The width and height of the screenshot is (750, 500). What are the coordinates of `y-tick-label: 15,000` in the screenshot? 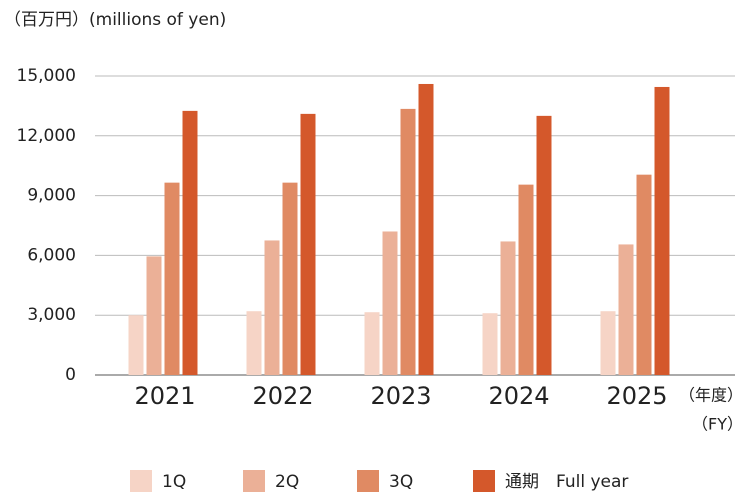 It's located at (46, 76).